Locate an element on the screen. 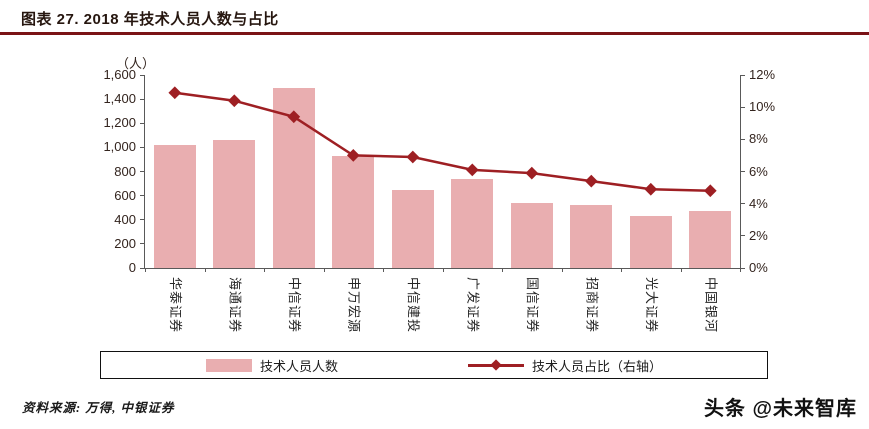 The width and height of the screenshot is (869, 429). y-axis-right-tick-label: 10% is located at coordinates (762, 107).